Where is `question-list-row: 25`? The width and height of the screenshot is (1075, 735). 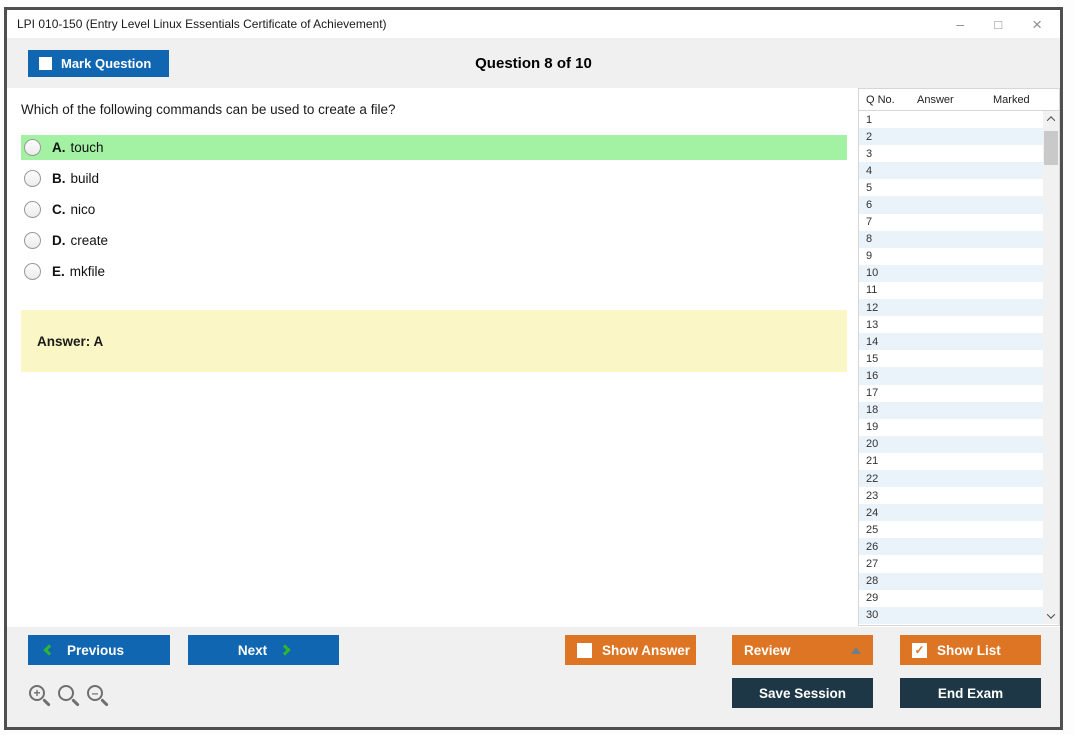 question-list-row: 25 is located at coordinates (959, 529).